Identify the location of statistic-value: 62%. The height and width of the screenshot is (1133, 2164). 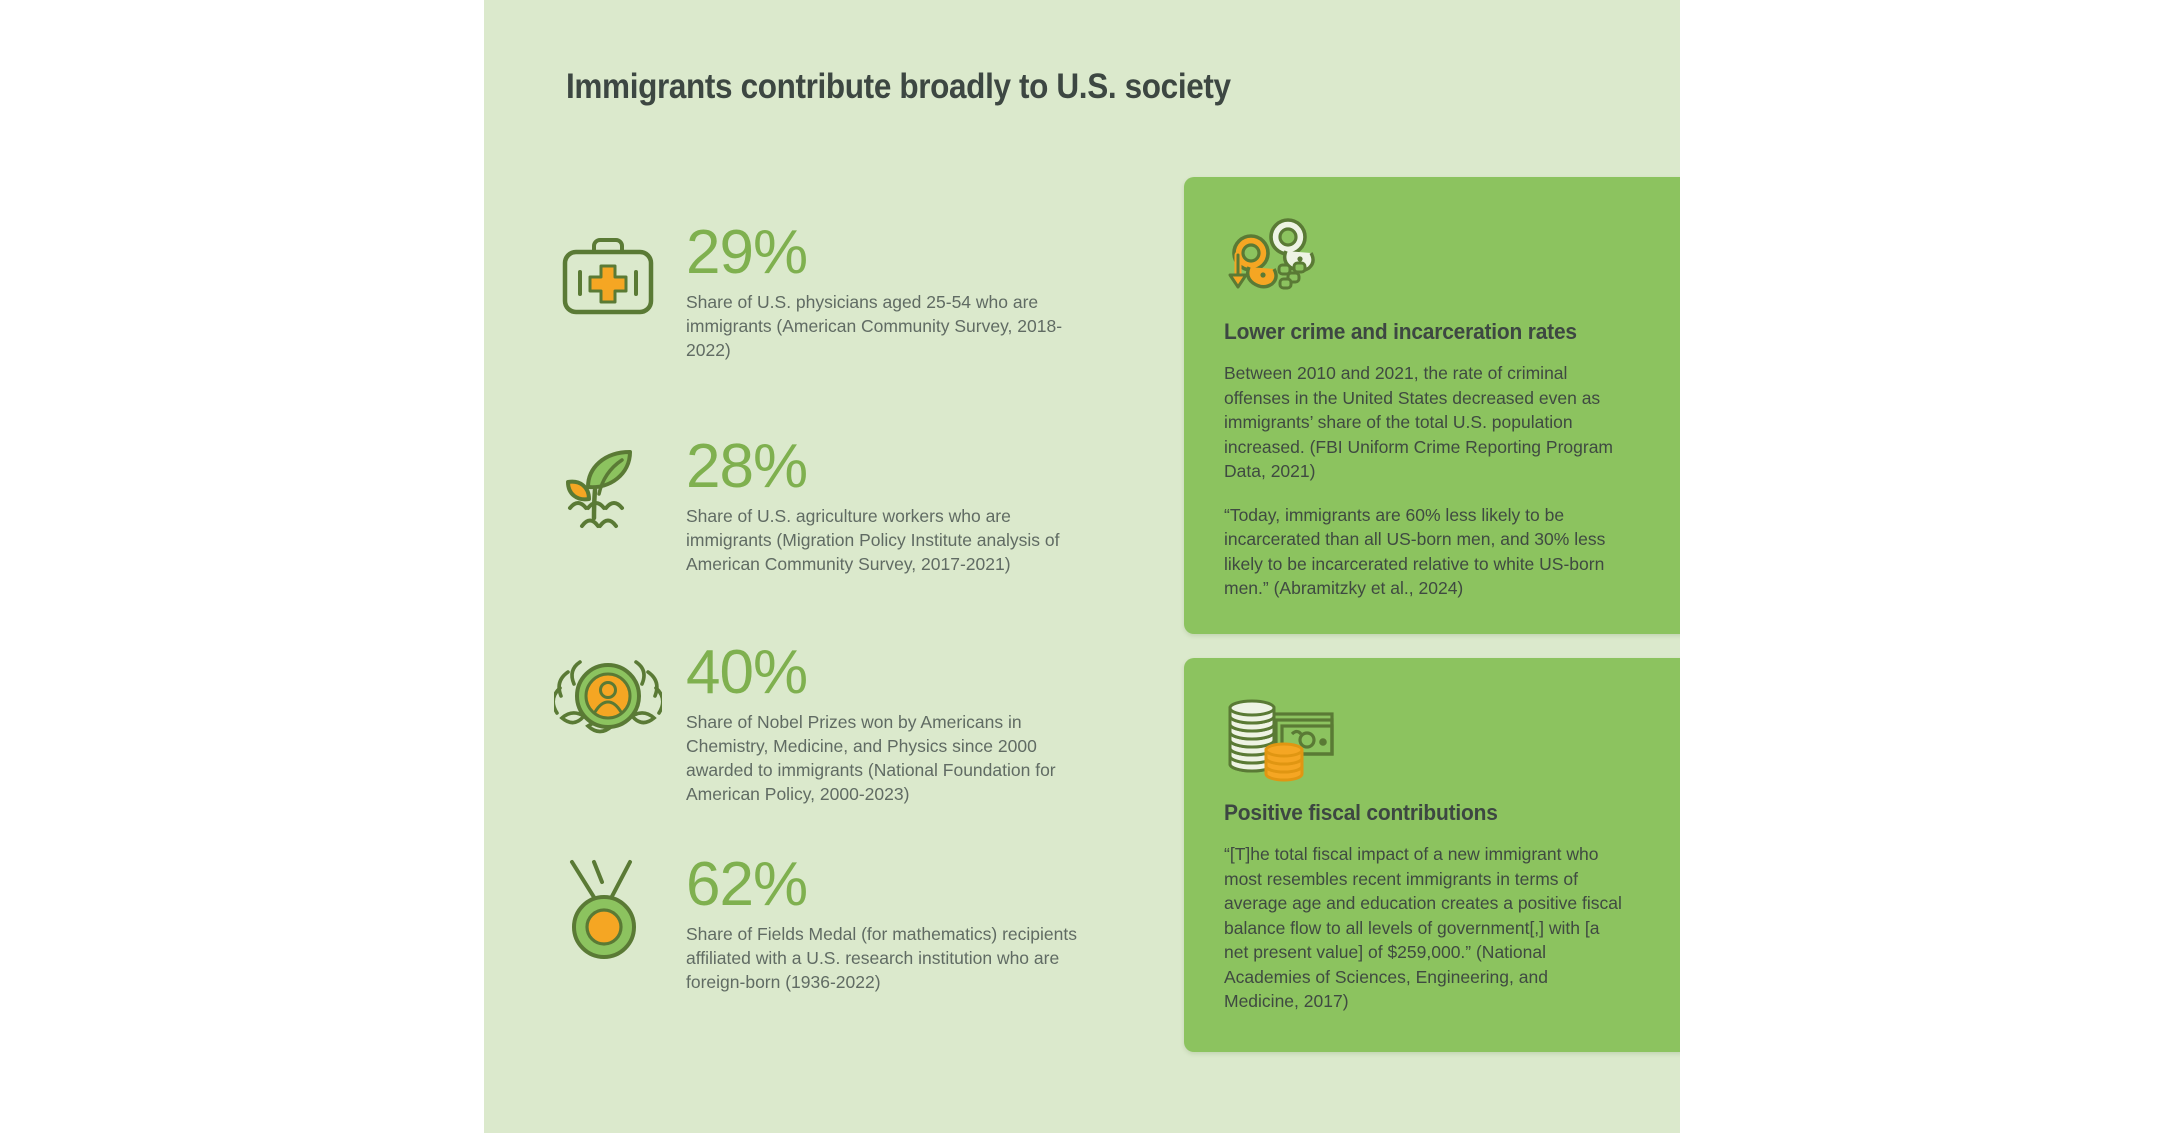
(747, 884).